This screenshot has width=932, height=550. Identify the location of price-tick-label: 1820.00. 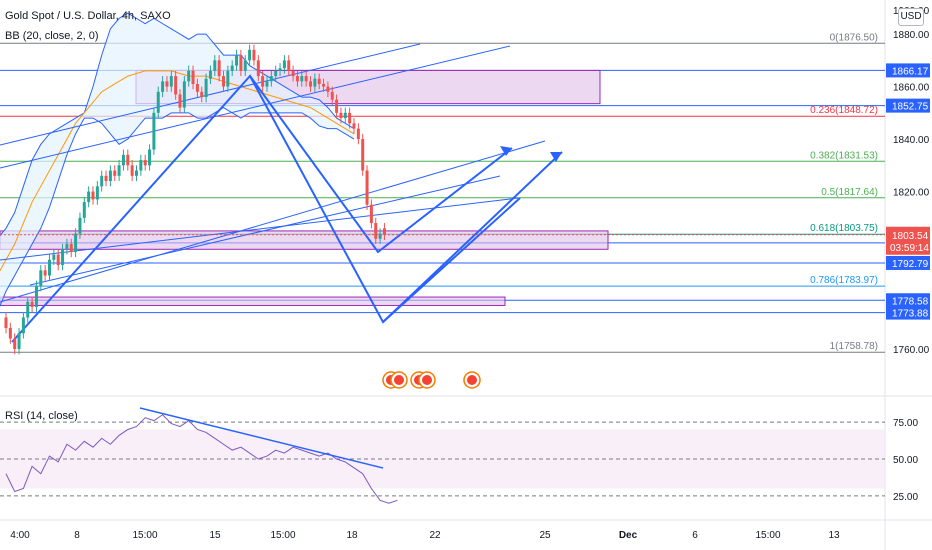
(911, 193).